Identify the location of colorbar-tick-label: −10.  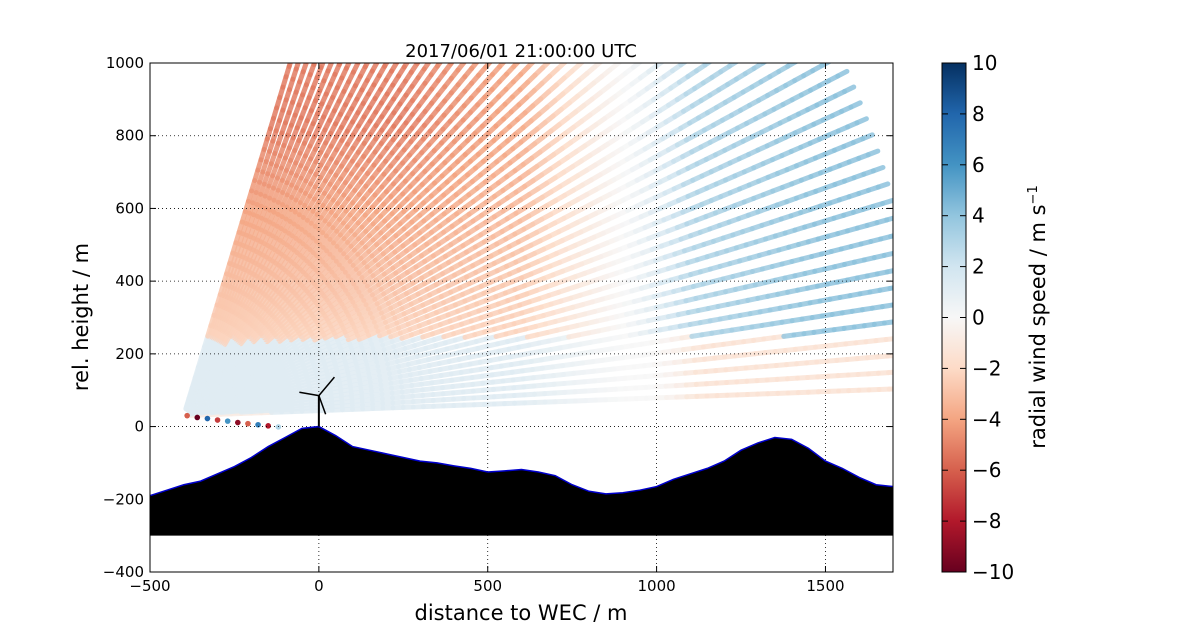
(993, 572).